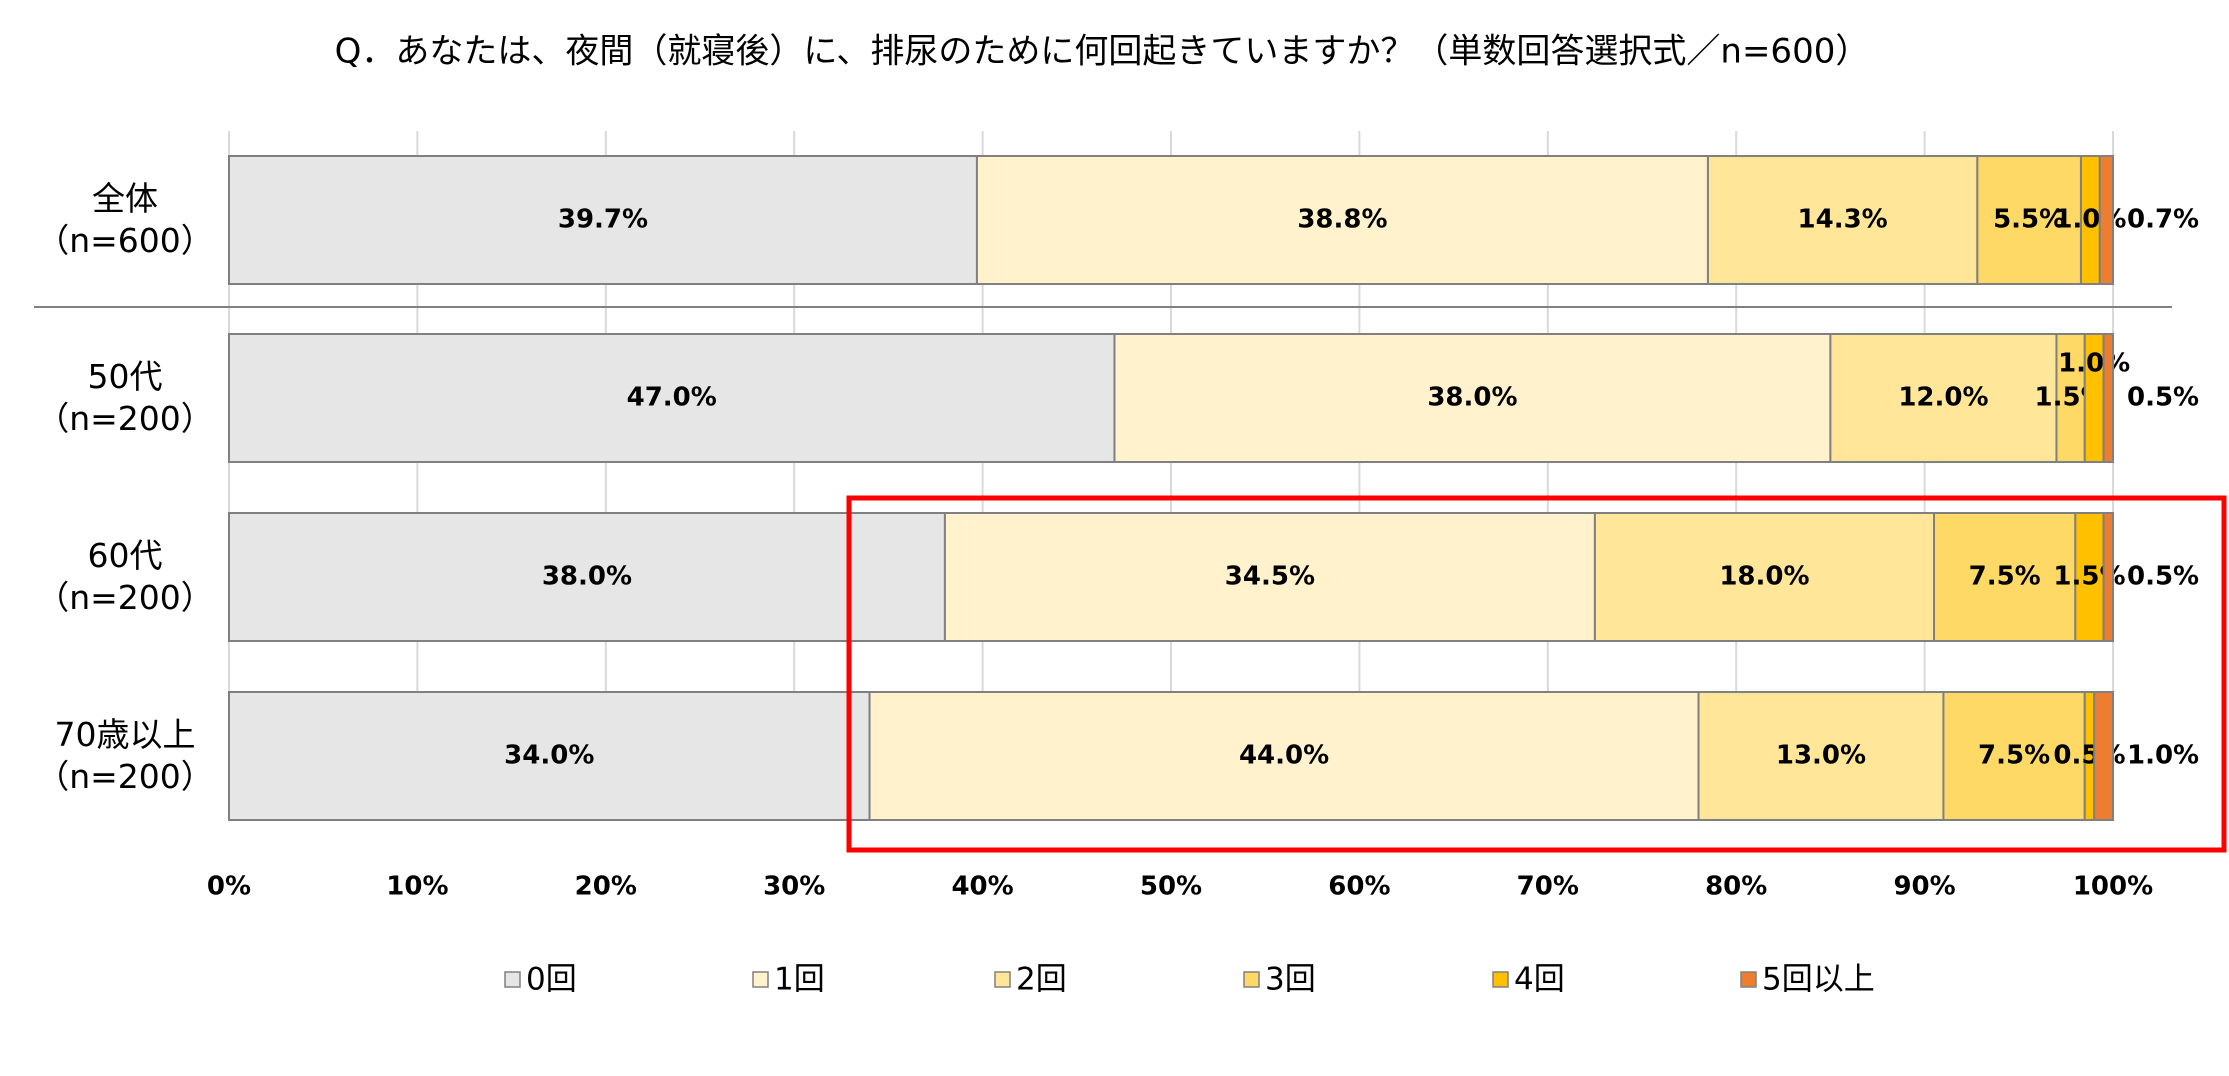 The width and height of the screenshot is (2229, 1076). Describe the element at coordinates (125, 755) in the screenshot. I see `category-label: 70歳以上 （n=200）` at that location.